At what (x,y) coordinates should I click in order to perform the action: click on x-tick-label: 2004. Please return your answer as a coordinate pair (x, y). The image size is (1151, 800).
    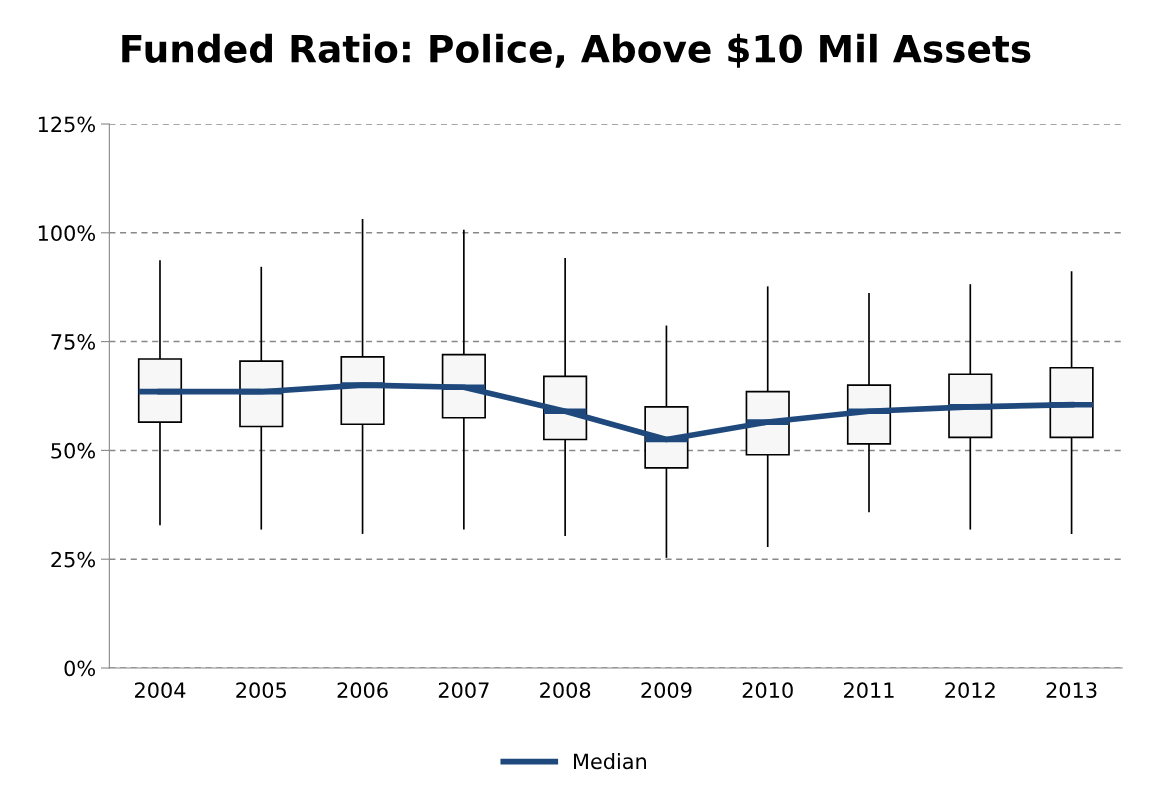
    Looking at the image, I should click on (160, 690).